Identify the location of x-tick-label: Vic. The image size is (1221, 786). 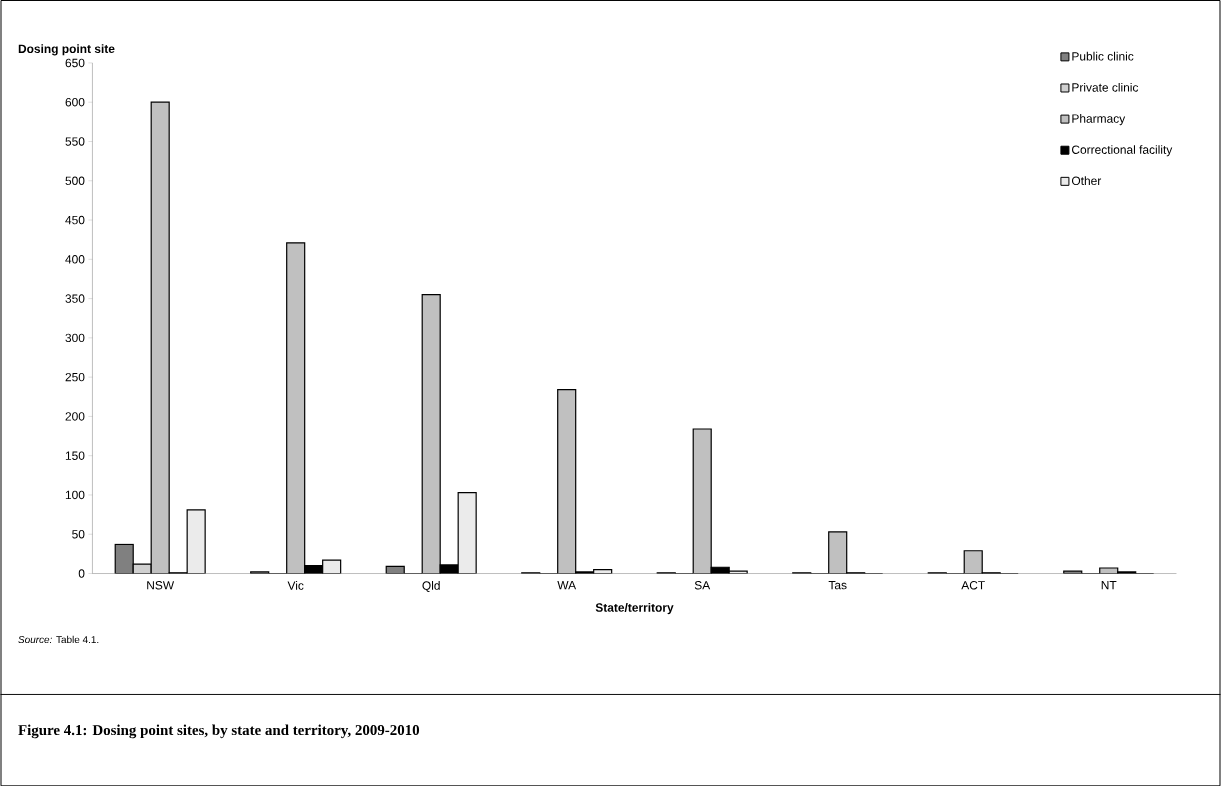
(295, 585).